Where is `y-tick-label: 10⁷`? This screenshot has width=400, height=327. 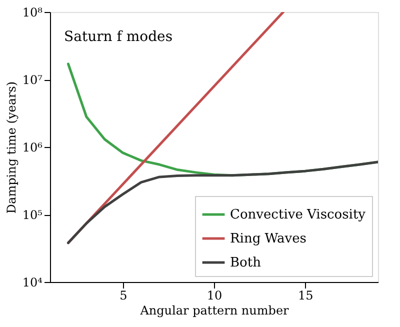
y-tick-label: 10⁷ is located at coordinates (32, 80).